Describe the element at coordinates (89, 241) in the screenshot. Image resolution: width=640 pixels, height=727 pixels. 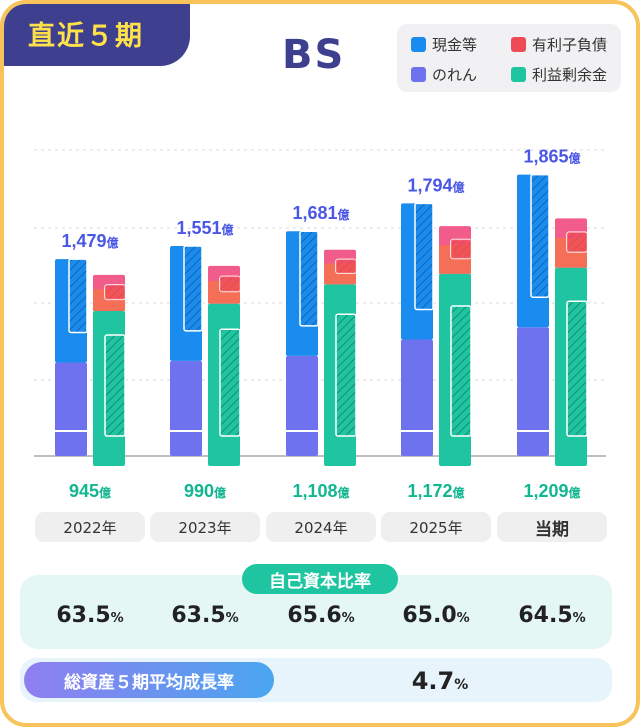
I see `total-label: 1,479億` at that location.